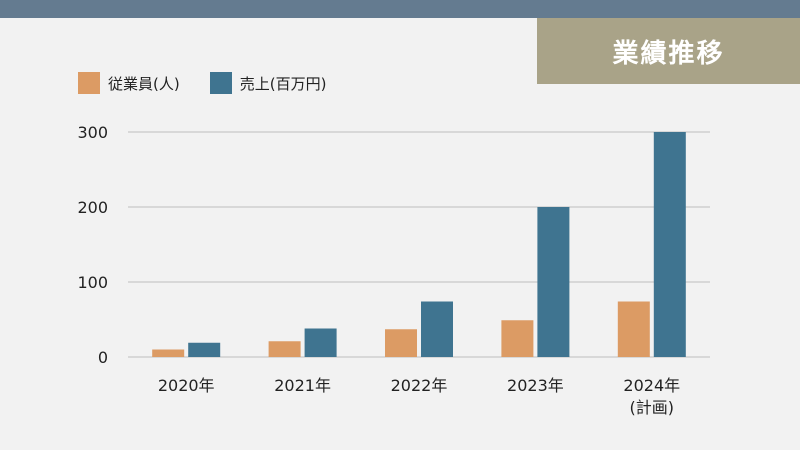  I want to click on x-tick-label: 2022年, so click(419, 385).